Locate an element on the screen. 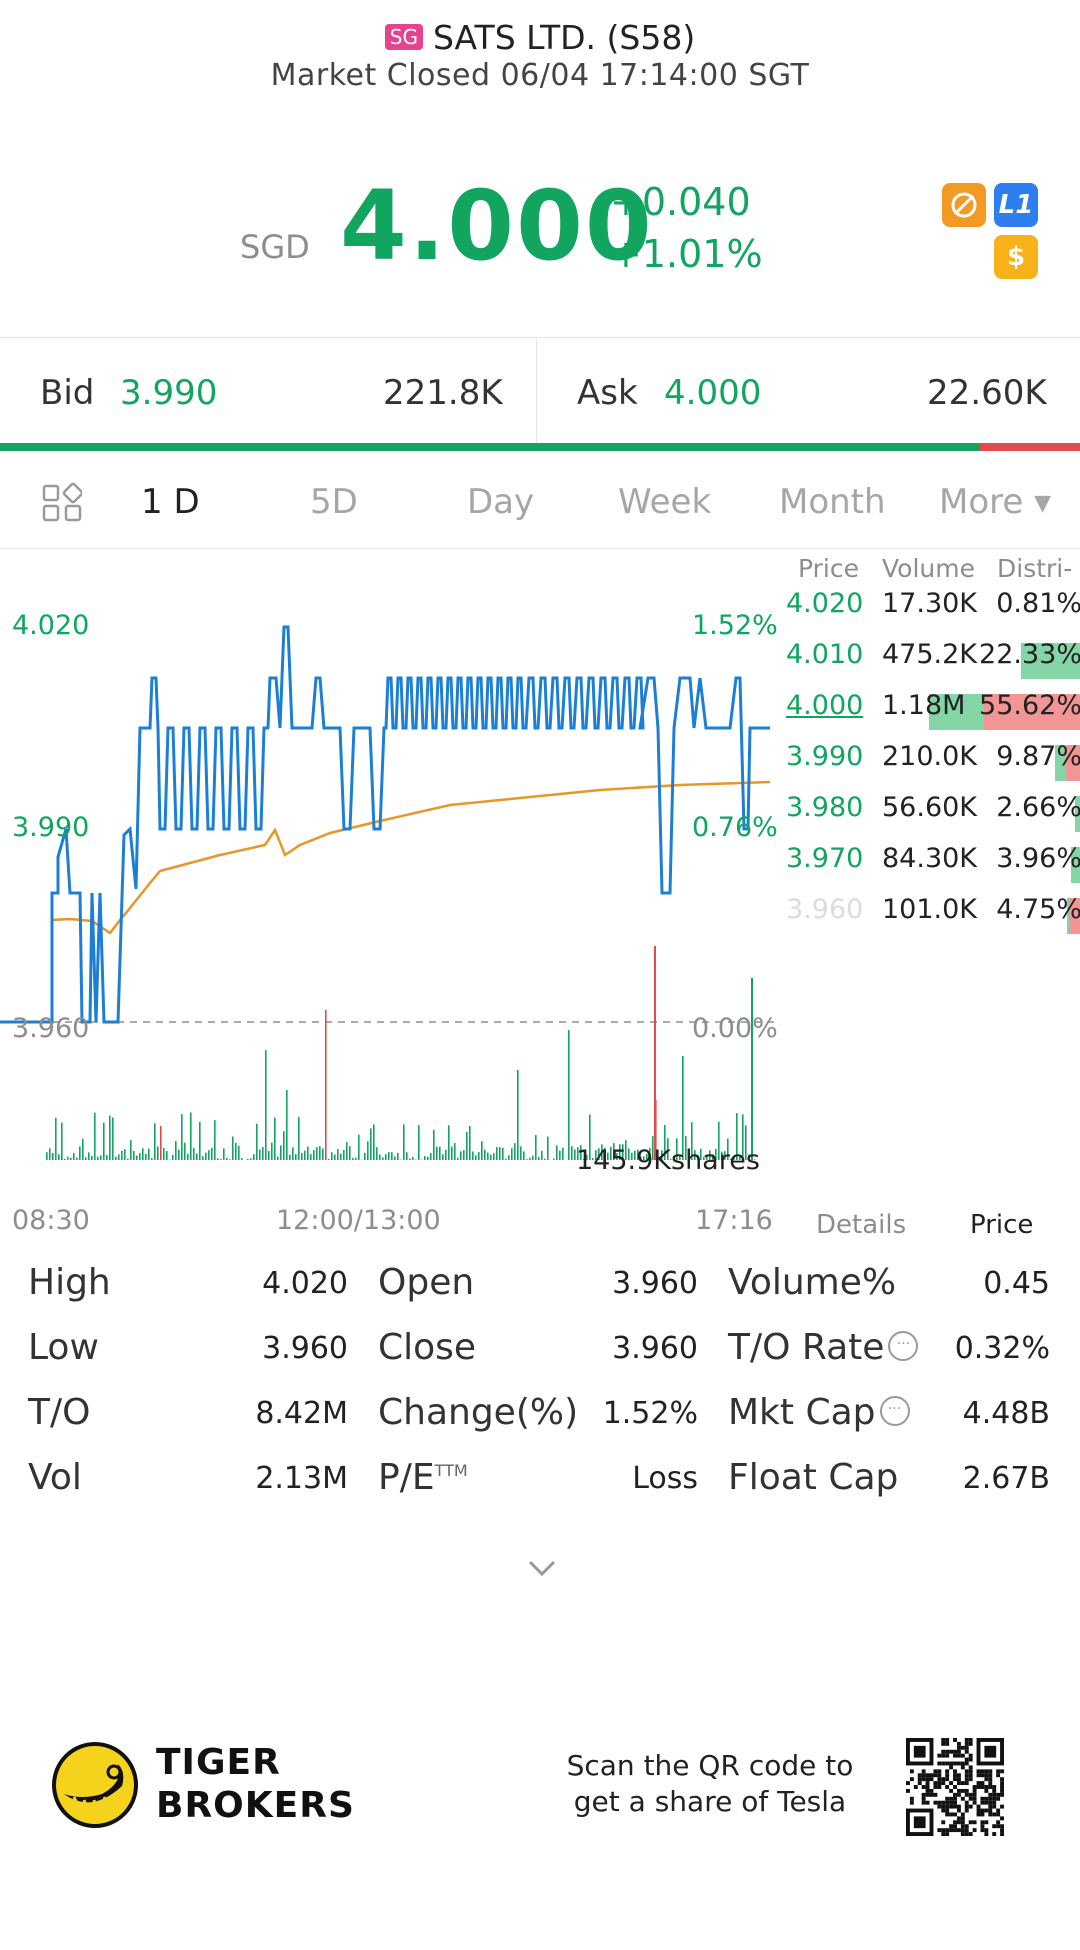  tab-week: Week is located at coordinates (665, 502).